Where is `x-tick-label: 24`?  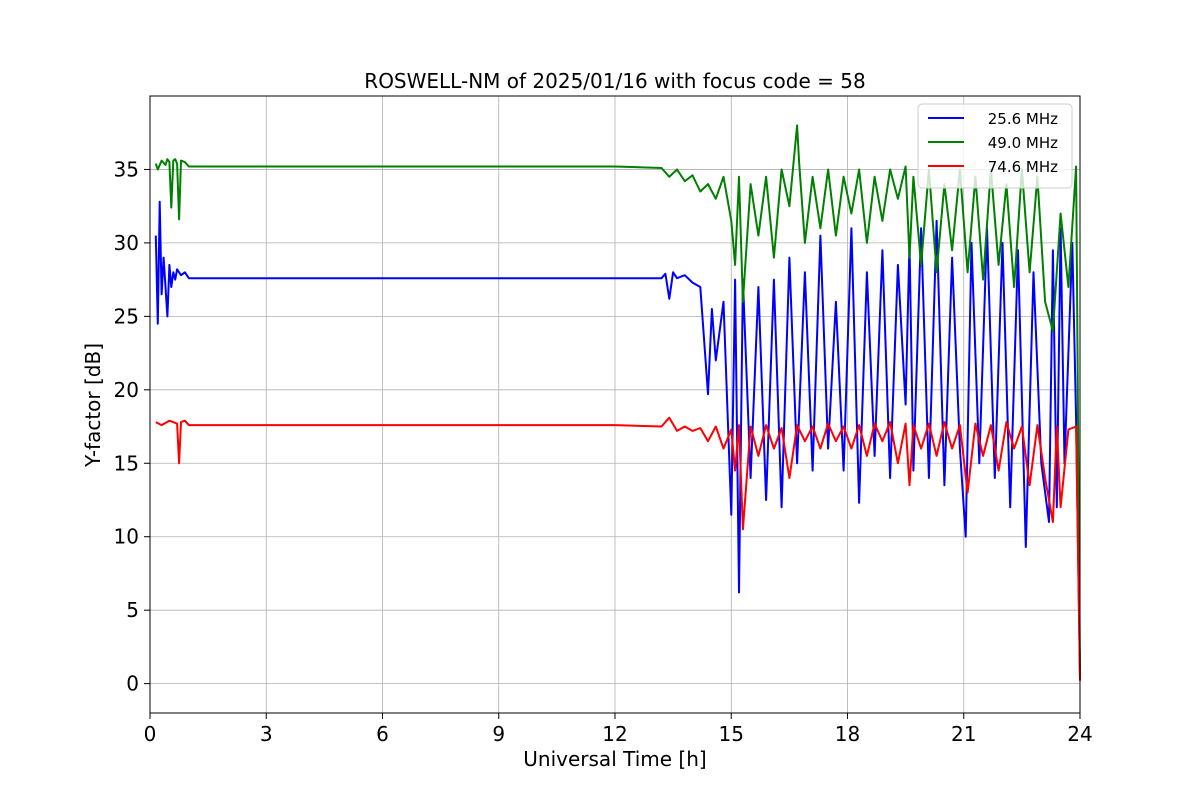
x-tick-label: 24 is located at coordinates (1079, 734).